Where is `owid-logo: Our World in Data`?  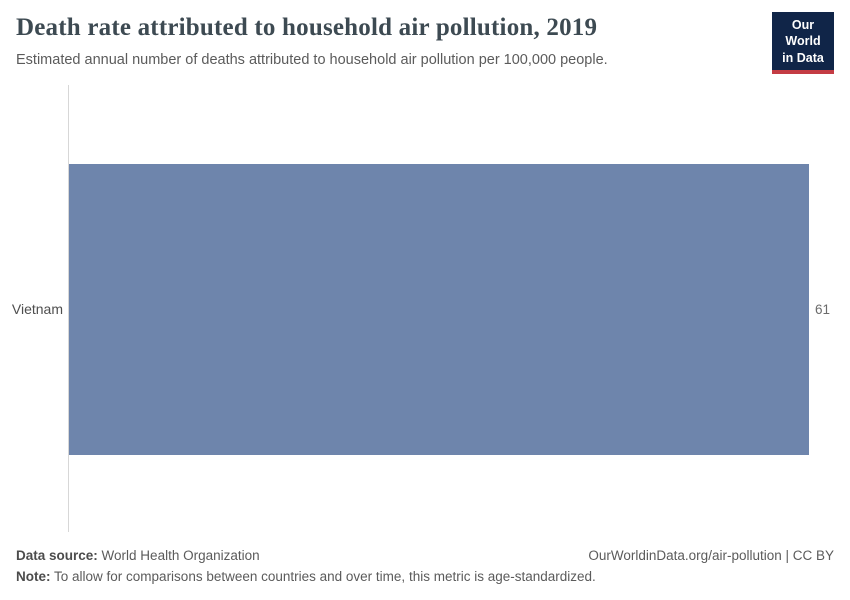 owid-logo: Our World in Data is located at coordinates (803, 43).